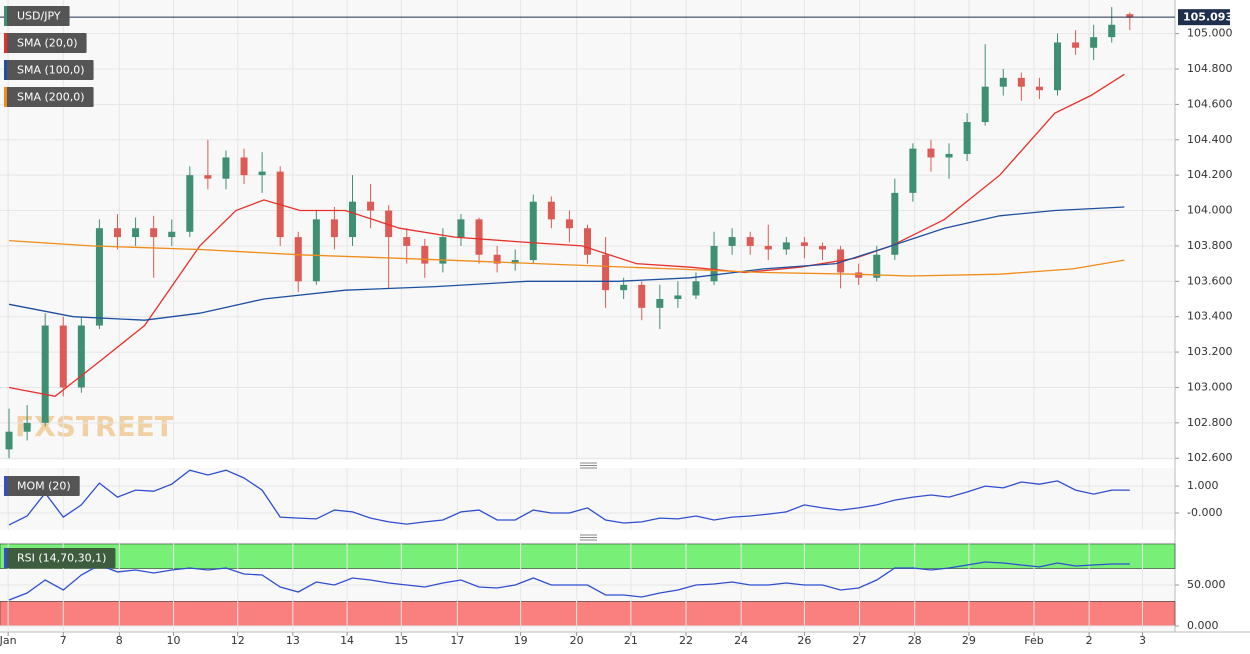 This screenshot has height=654, width=1250. What do you see at coordinates (1210, 33) in the screenshot?
I see `y-tick-label: 105.000` at bounding box center [1210, 33].